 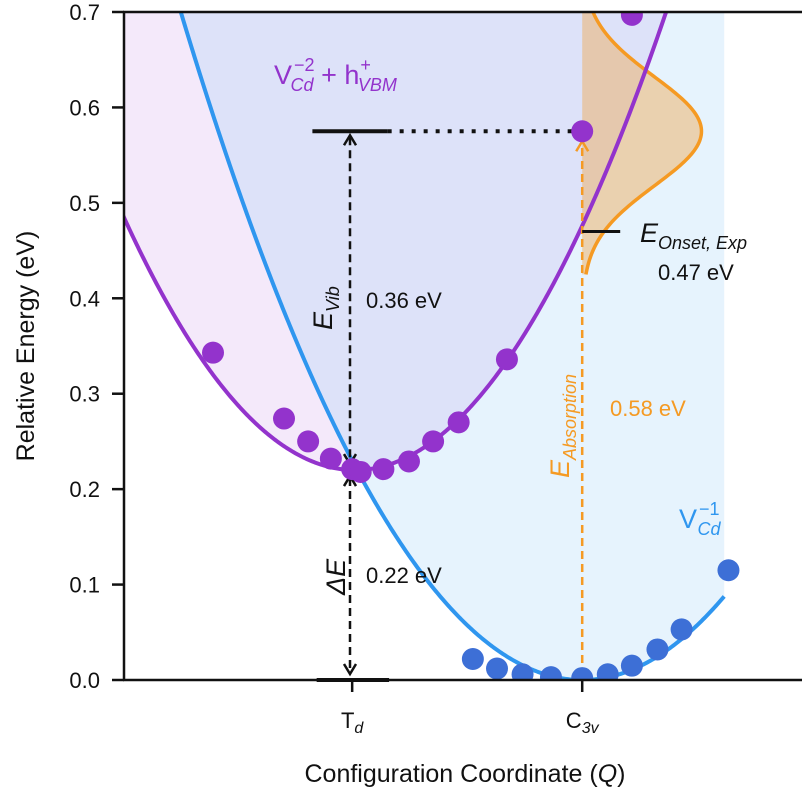 What do you see at coordinates (404, 575) in the screenshot?
I see `delta-e-value: 0.22 eV` at bounding box center [404, 575].